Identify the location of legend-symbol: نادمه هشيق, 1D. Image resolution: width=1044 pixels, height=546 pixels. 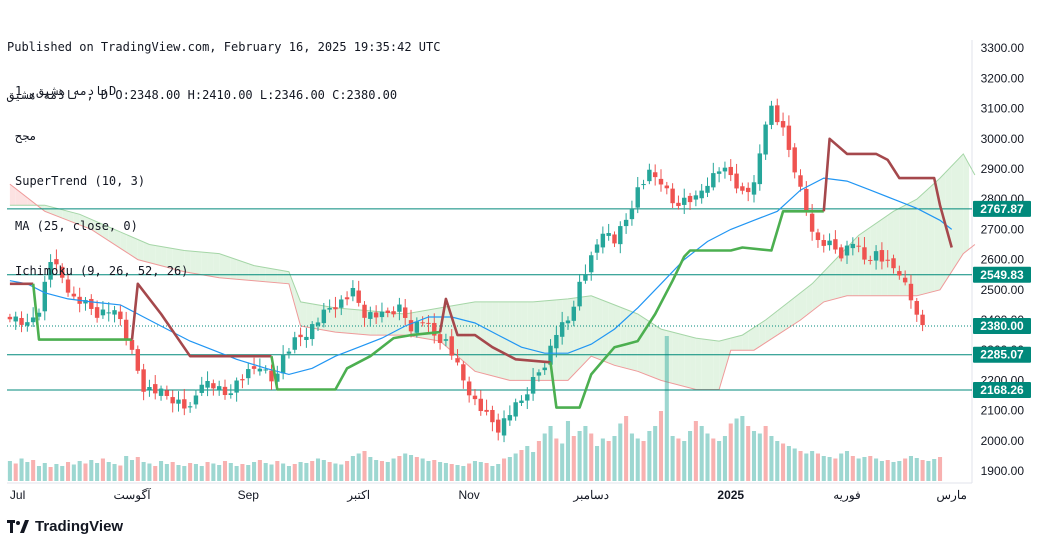
(66, 91).